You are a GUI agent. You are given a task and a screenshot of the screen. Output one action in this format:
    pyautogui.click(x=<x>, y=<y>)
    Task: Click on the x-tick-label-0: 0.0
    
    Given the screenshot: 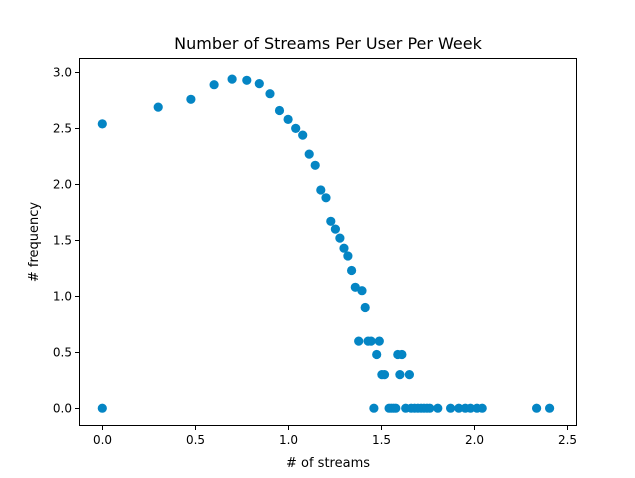 What is the action you would take?
    pyautogui.click(x=102, y=440)
    